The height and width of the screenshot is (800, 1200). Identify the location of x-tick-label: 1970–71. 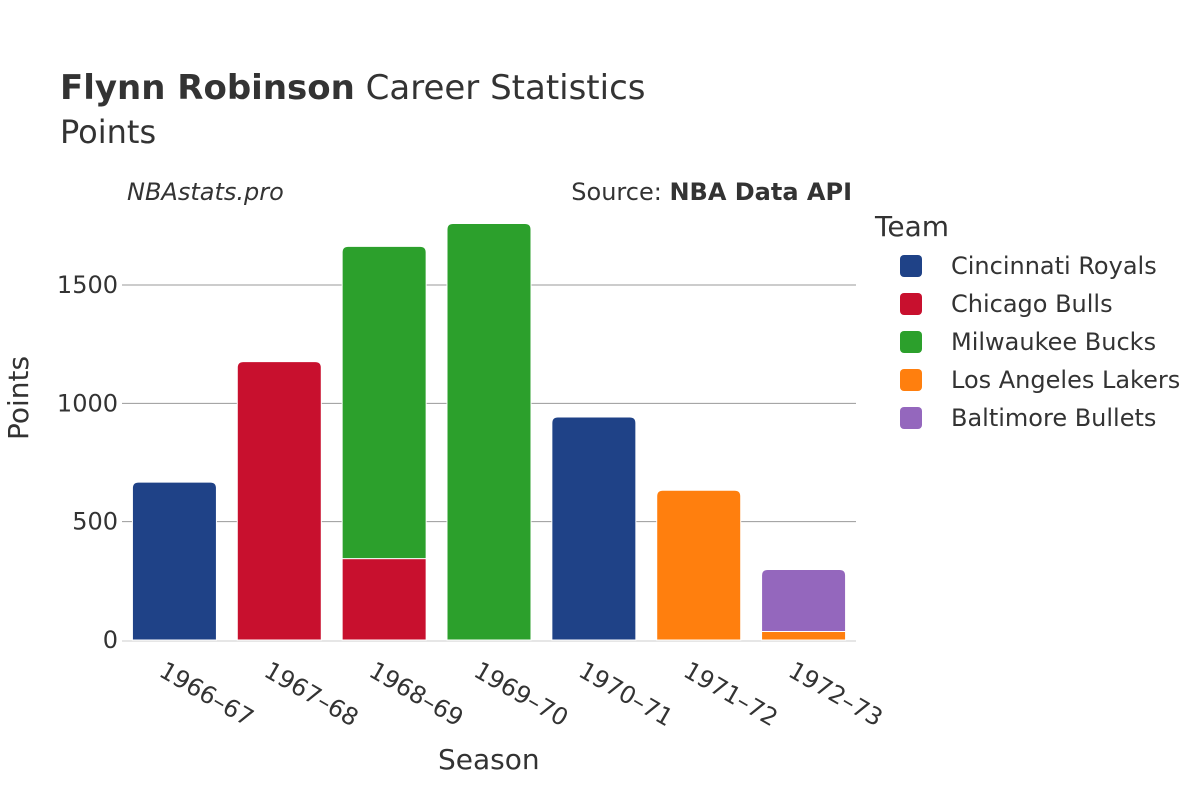
(626, 694).